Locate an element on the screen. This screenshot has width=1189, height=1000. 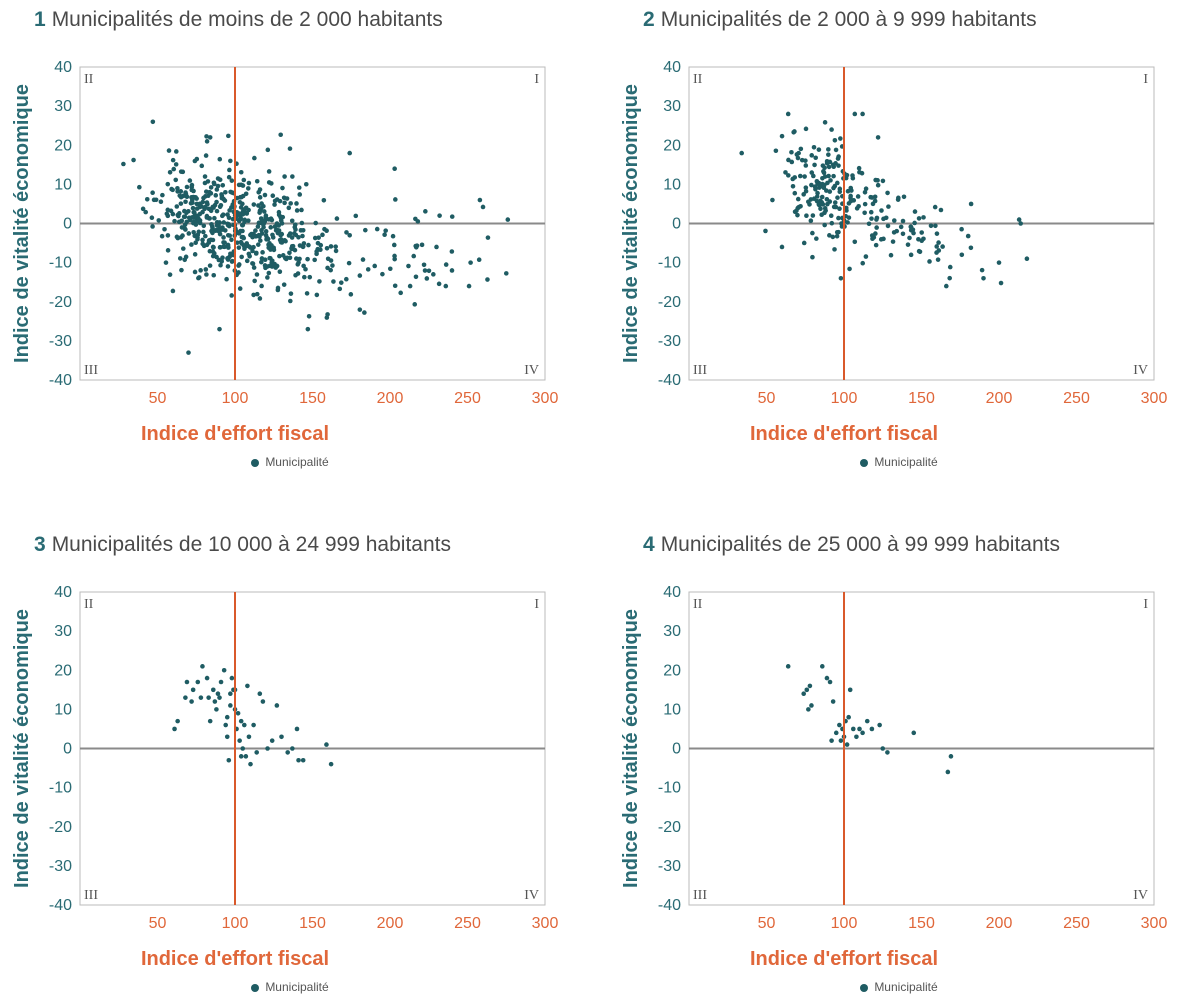
y-tick-label: 10 is located at coordinates (672, 184).